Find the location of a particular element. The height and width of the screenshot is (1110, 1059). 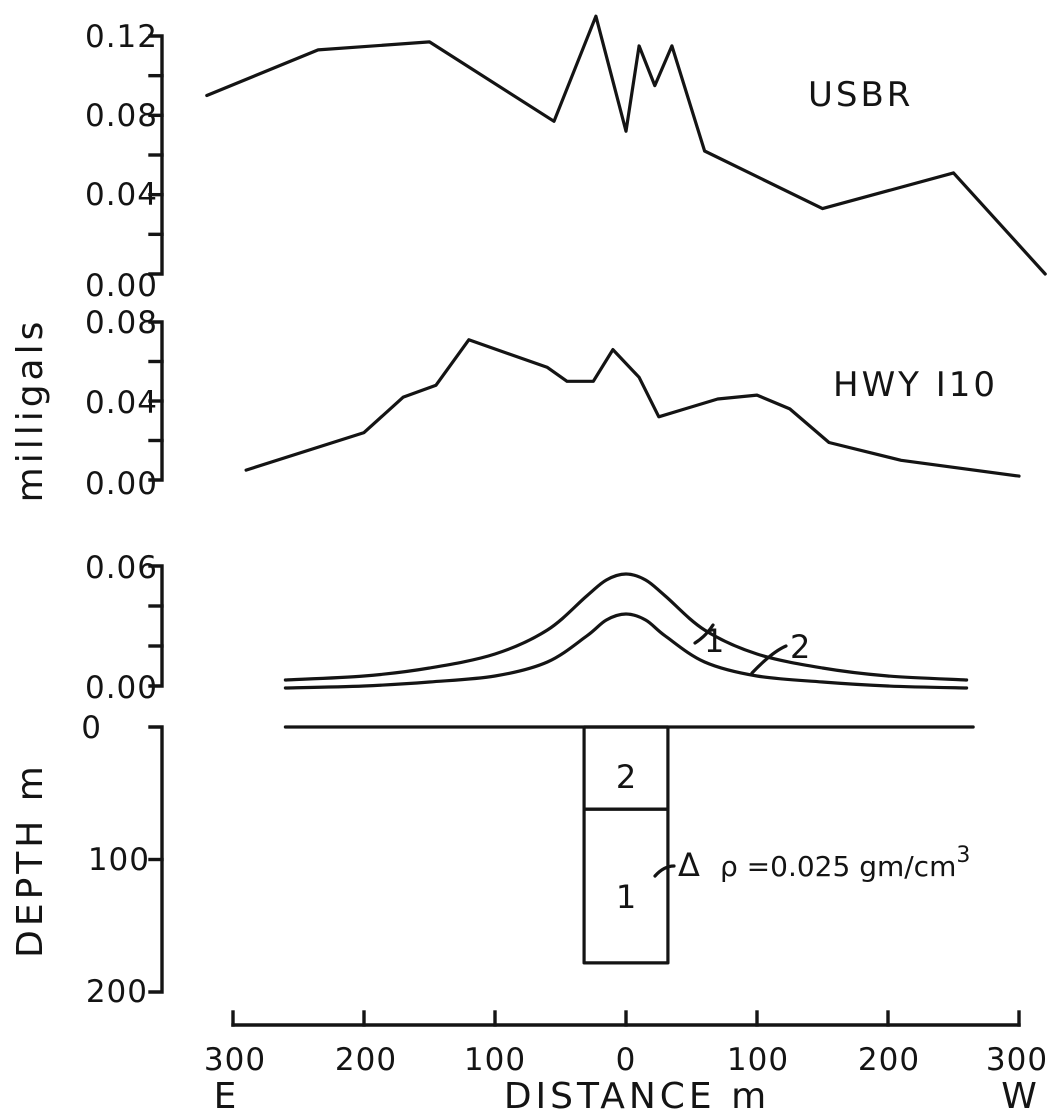

density-contrast-superscript: 3 is located at coordinates (963, 855).